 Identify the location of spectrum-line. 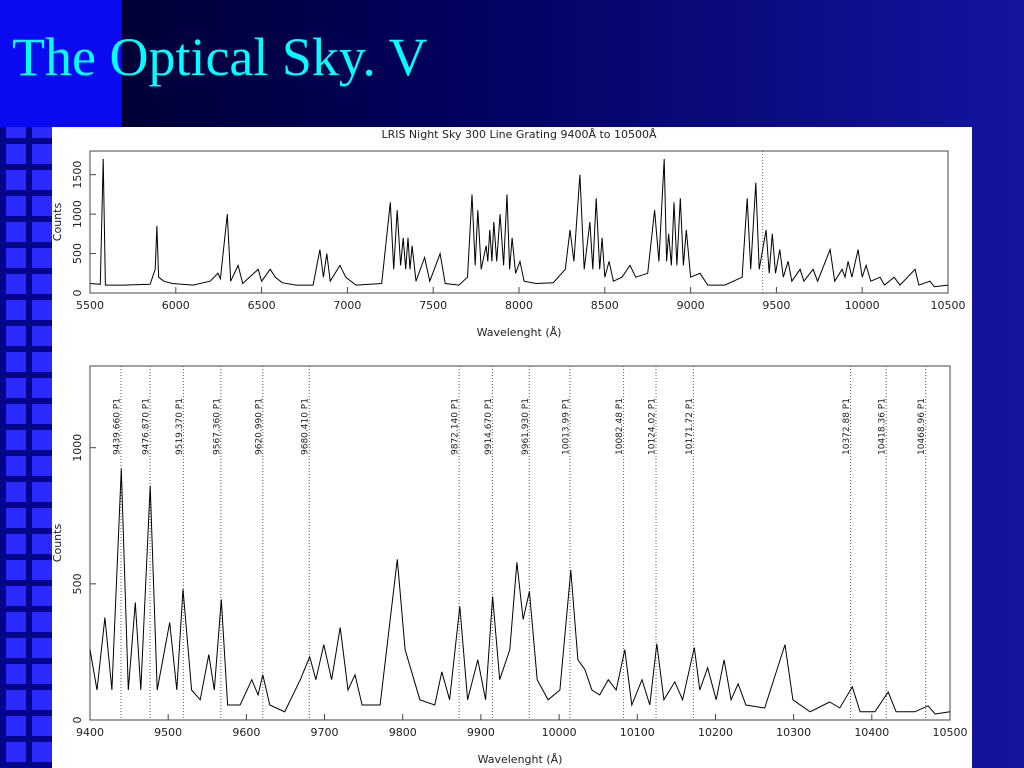
(519, 223).